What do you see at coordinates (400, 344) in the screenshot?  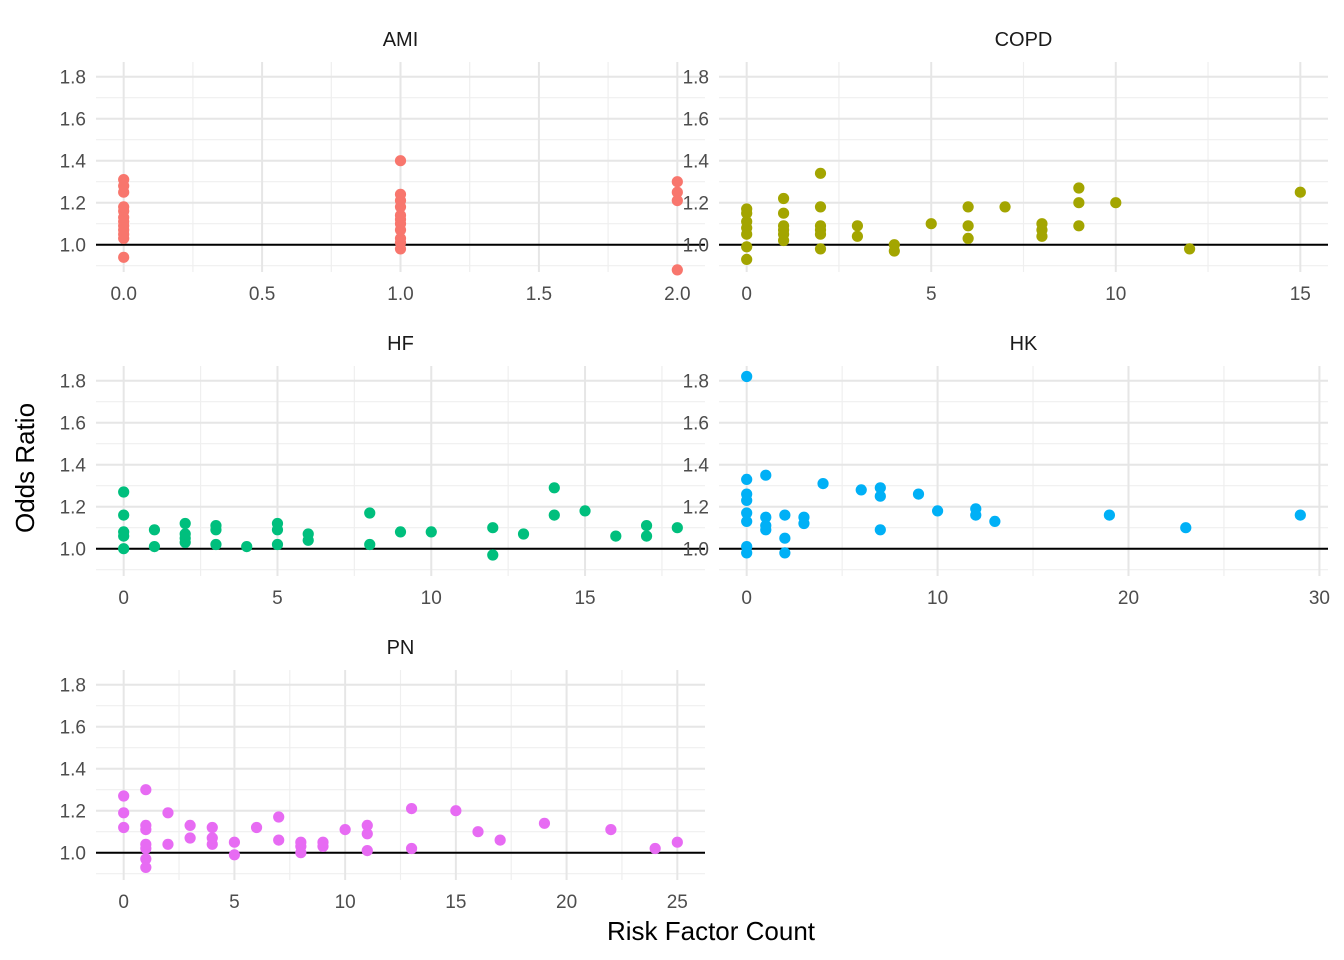 I see `panel-title-hf: HF` at bounding box center [400, 344].